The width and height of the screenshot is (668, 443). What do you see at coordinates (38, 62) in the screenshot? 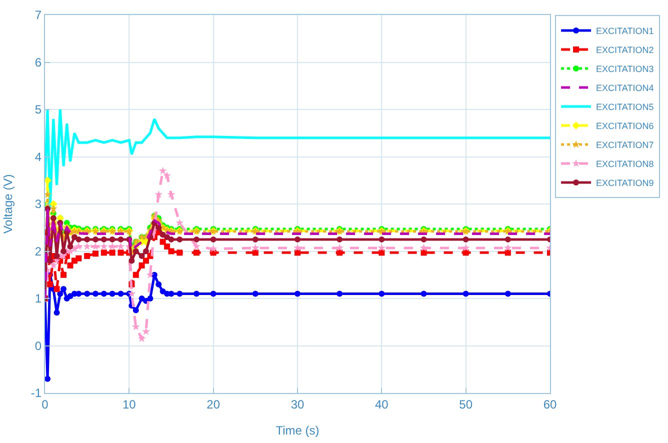
I see `y-tick-label: 6` at bounding box center [38, 62].